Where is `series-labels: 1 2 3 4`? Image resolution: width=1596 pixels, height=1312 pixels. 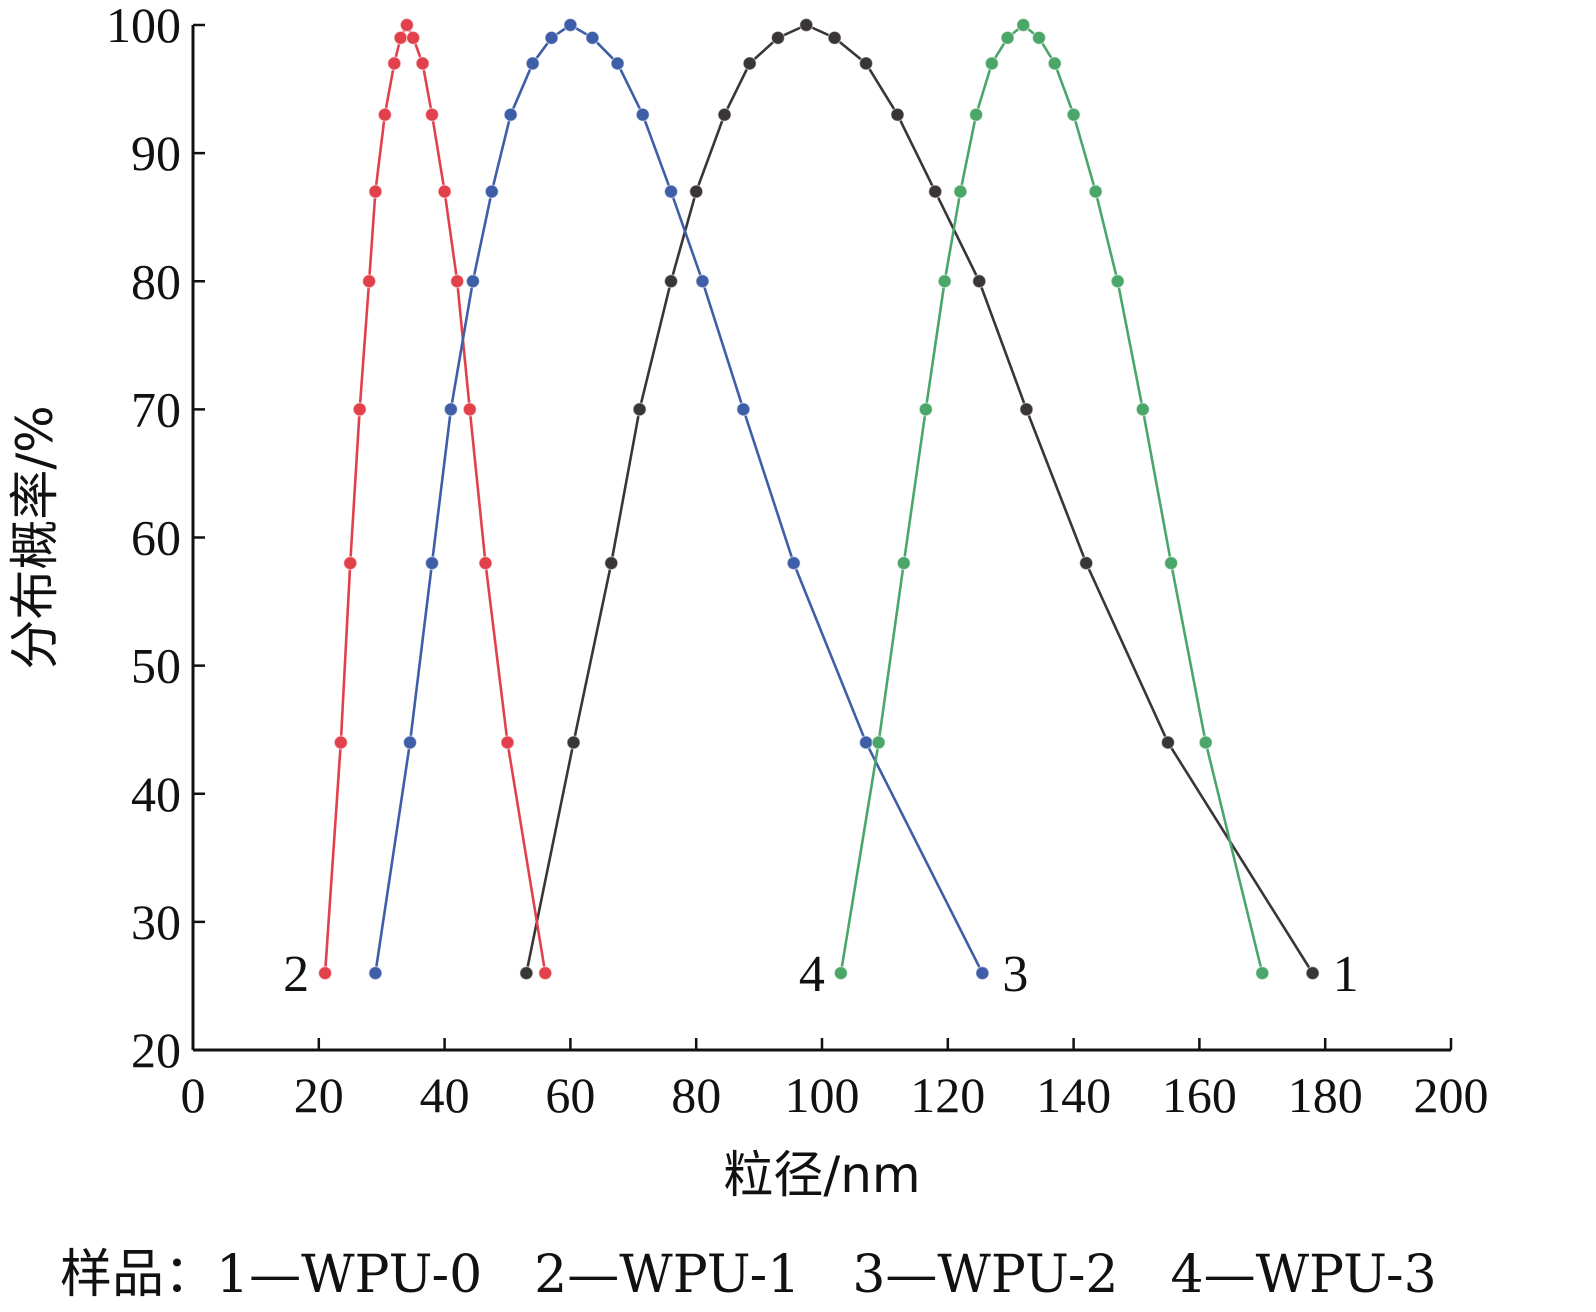
series-labels: 1 2 3 4 is located at coordinates (821, 974).